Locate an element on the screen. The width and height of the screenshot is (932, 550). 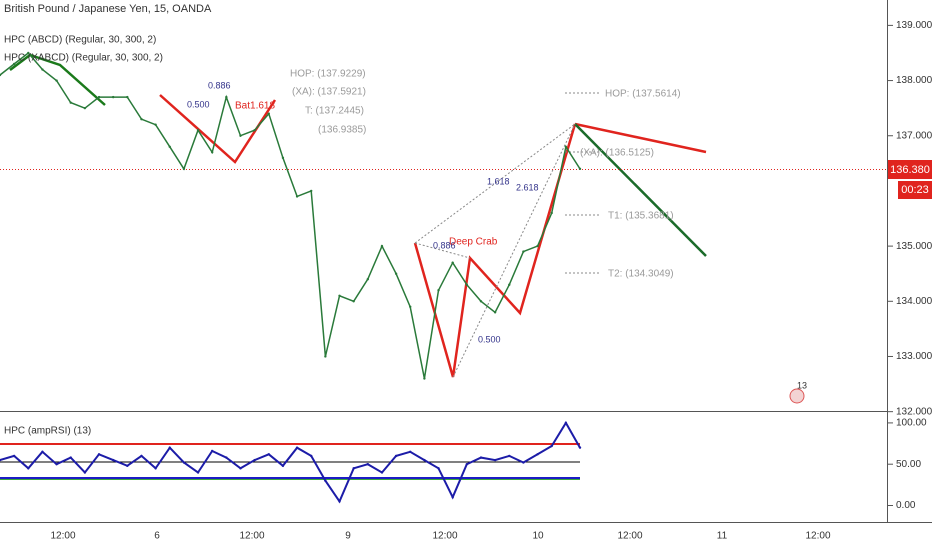
ratio: 0.500 is located at coordinates (198, 104).